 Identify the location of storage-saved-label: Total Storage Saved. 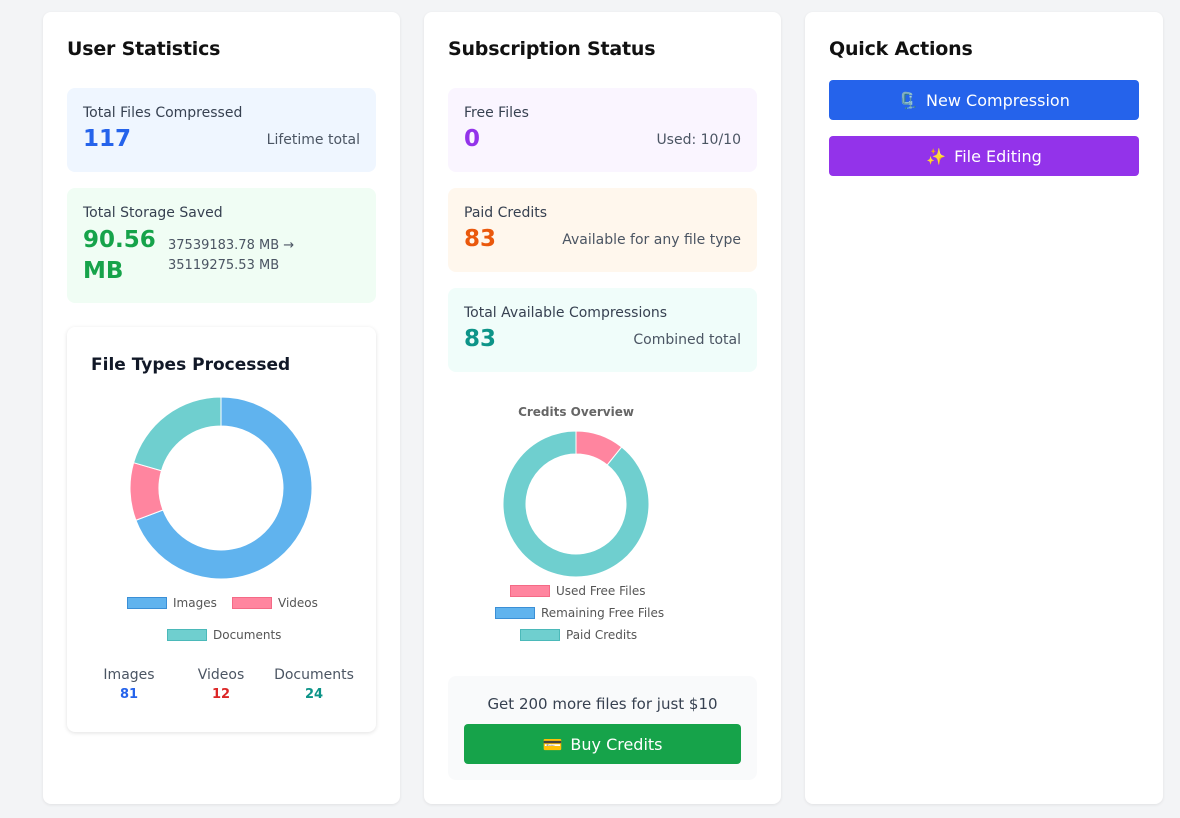
(153, 213).